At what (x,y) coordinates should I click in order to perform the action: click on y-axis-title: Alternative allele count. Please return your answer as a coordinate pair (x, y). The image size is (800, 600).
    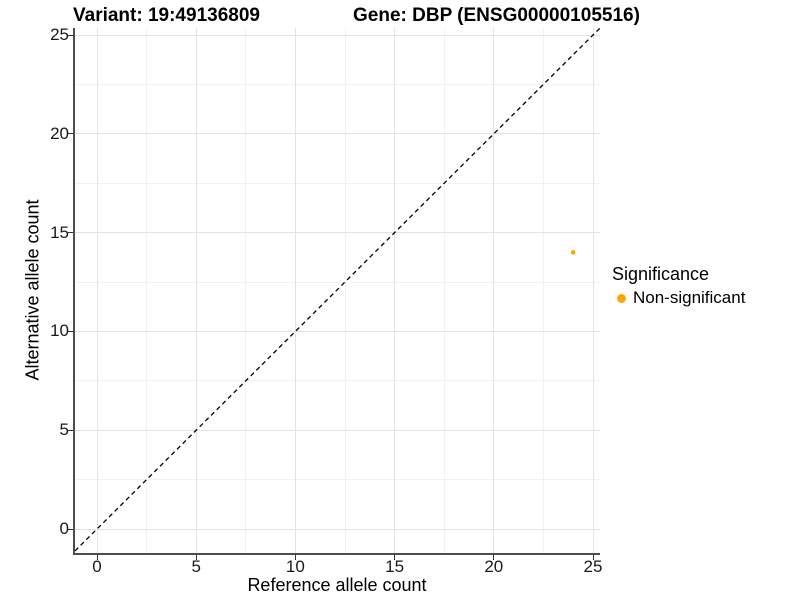
    Looking at the image, I should click on (32, 290).